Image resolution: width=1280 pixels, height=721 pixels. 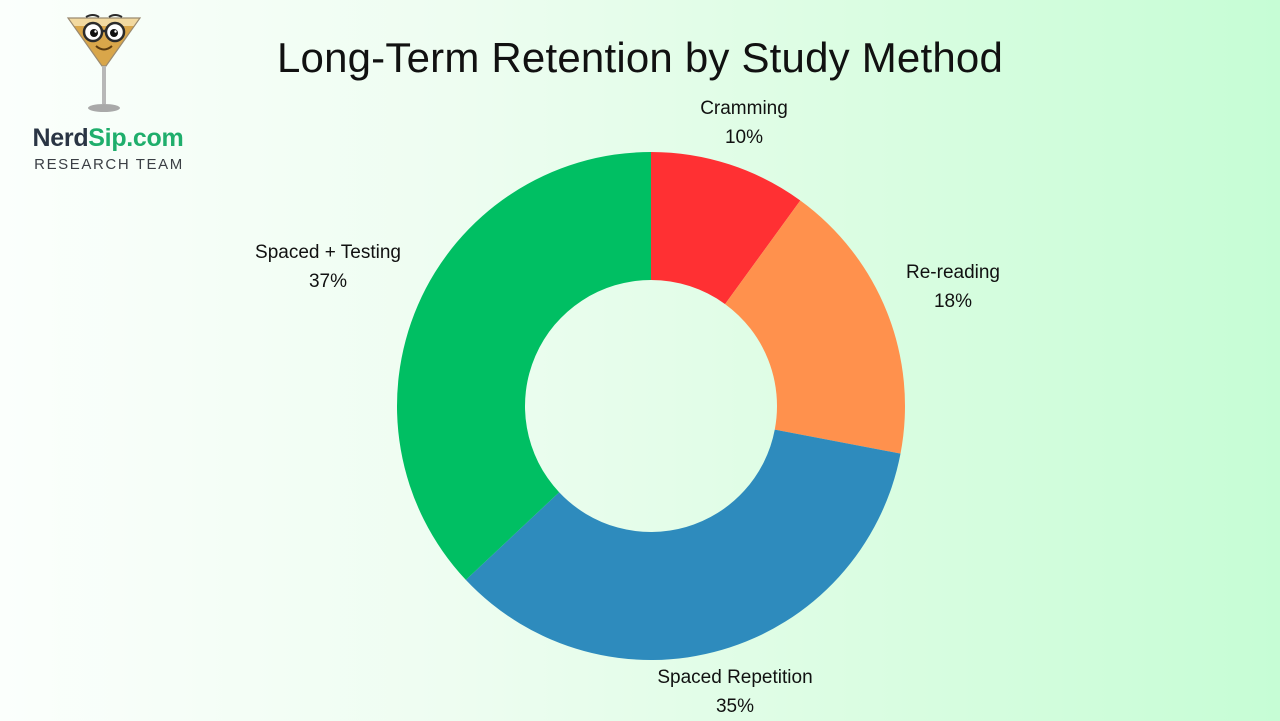 What do you see at coordinates (953, 301) in the screenshot?
I see `label-rereading-value: 18%` at bounding box center [953, 301].